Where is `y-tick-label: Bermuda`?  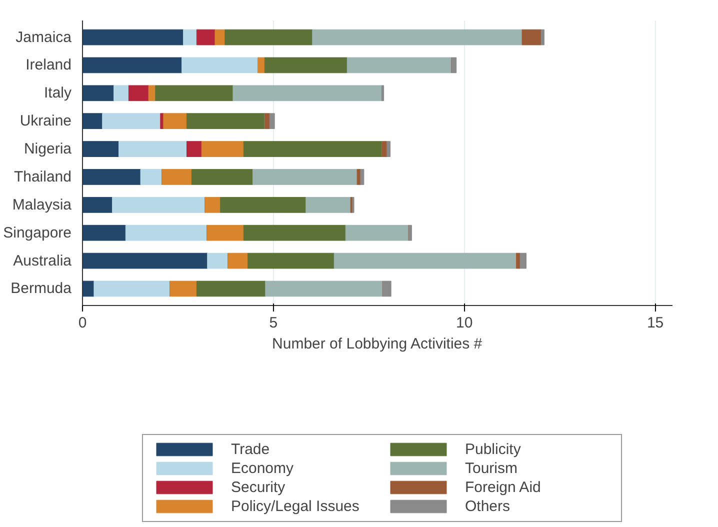 y-tick-label: Bermuda is located at coordinates (41, 289).